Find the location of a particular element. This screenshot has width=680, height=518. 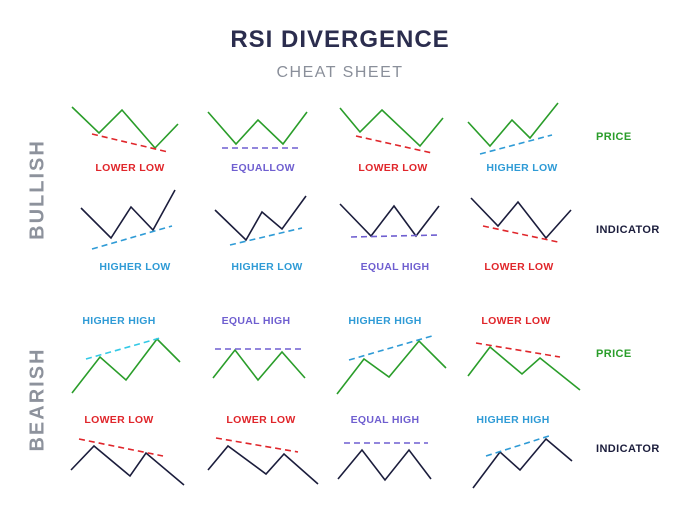

bullish-price-label-2: EQUALLOW is located at coordinates (263, 168).